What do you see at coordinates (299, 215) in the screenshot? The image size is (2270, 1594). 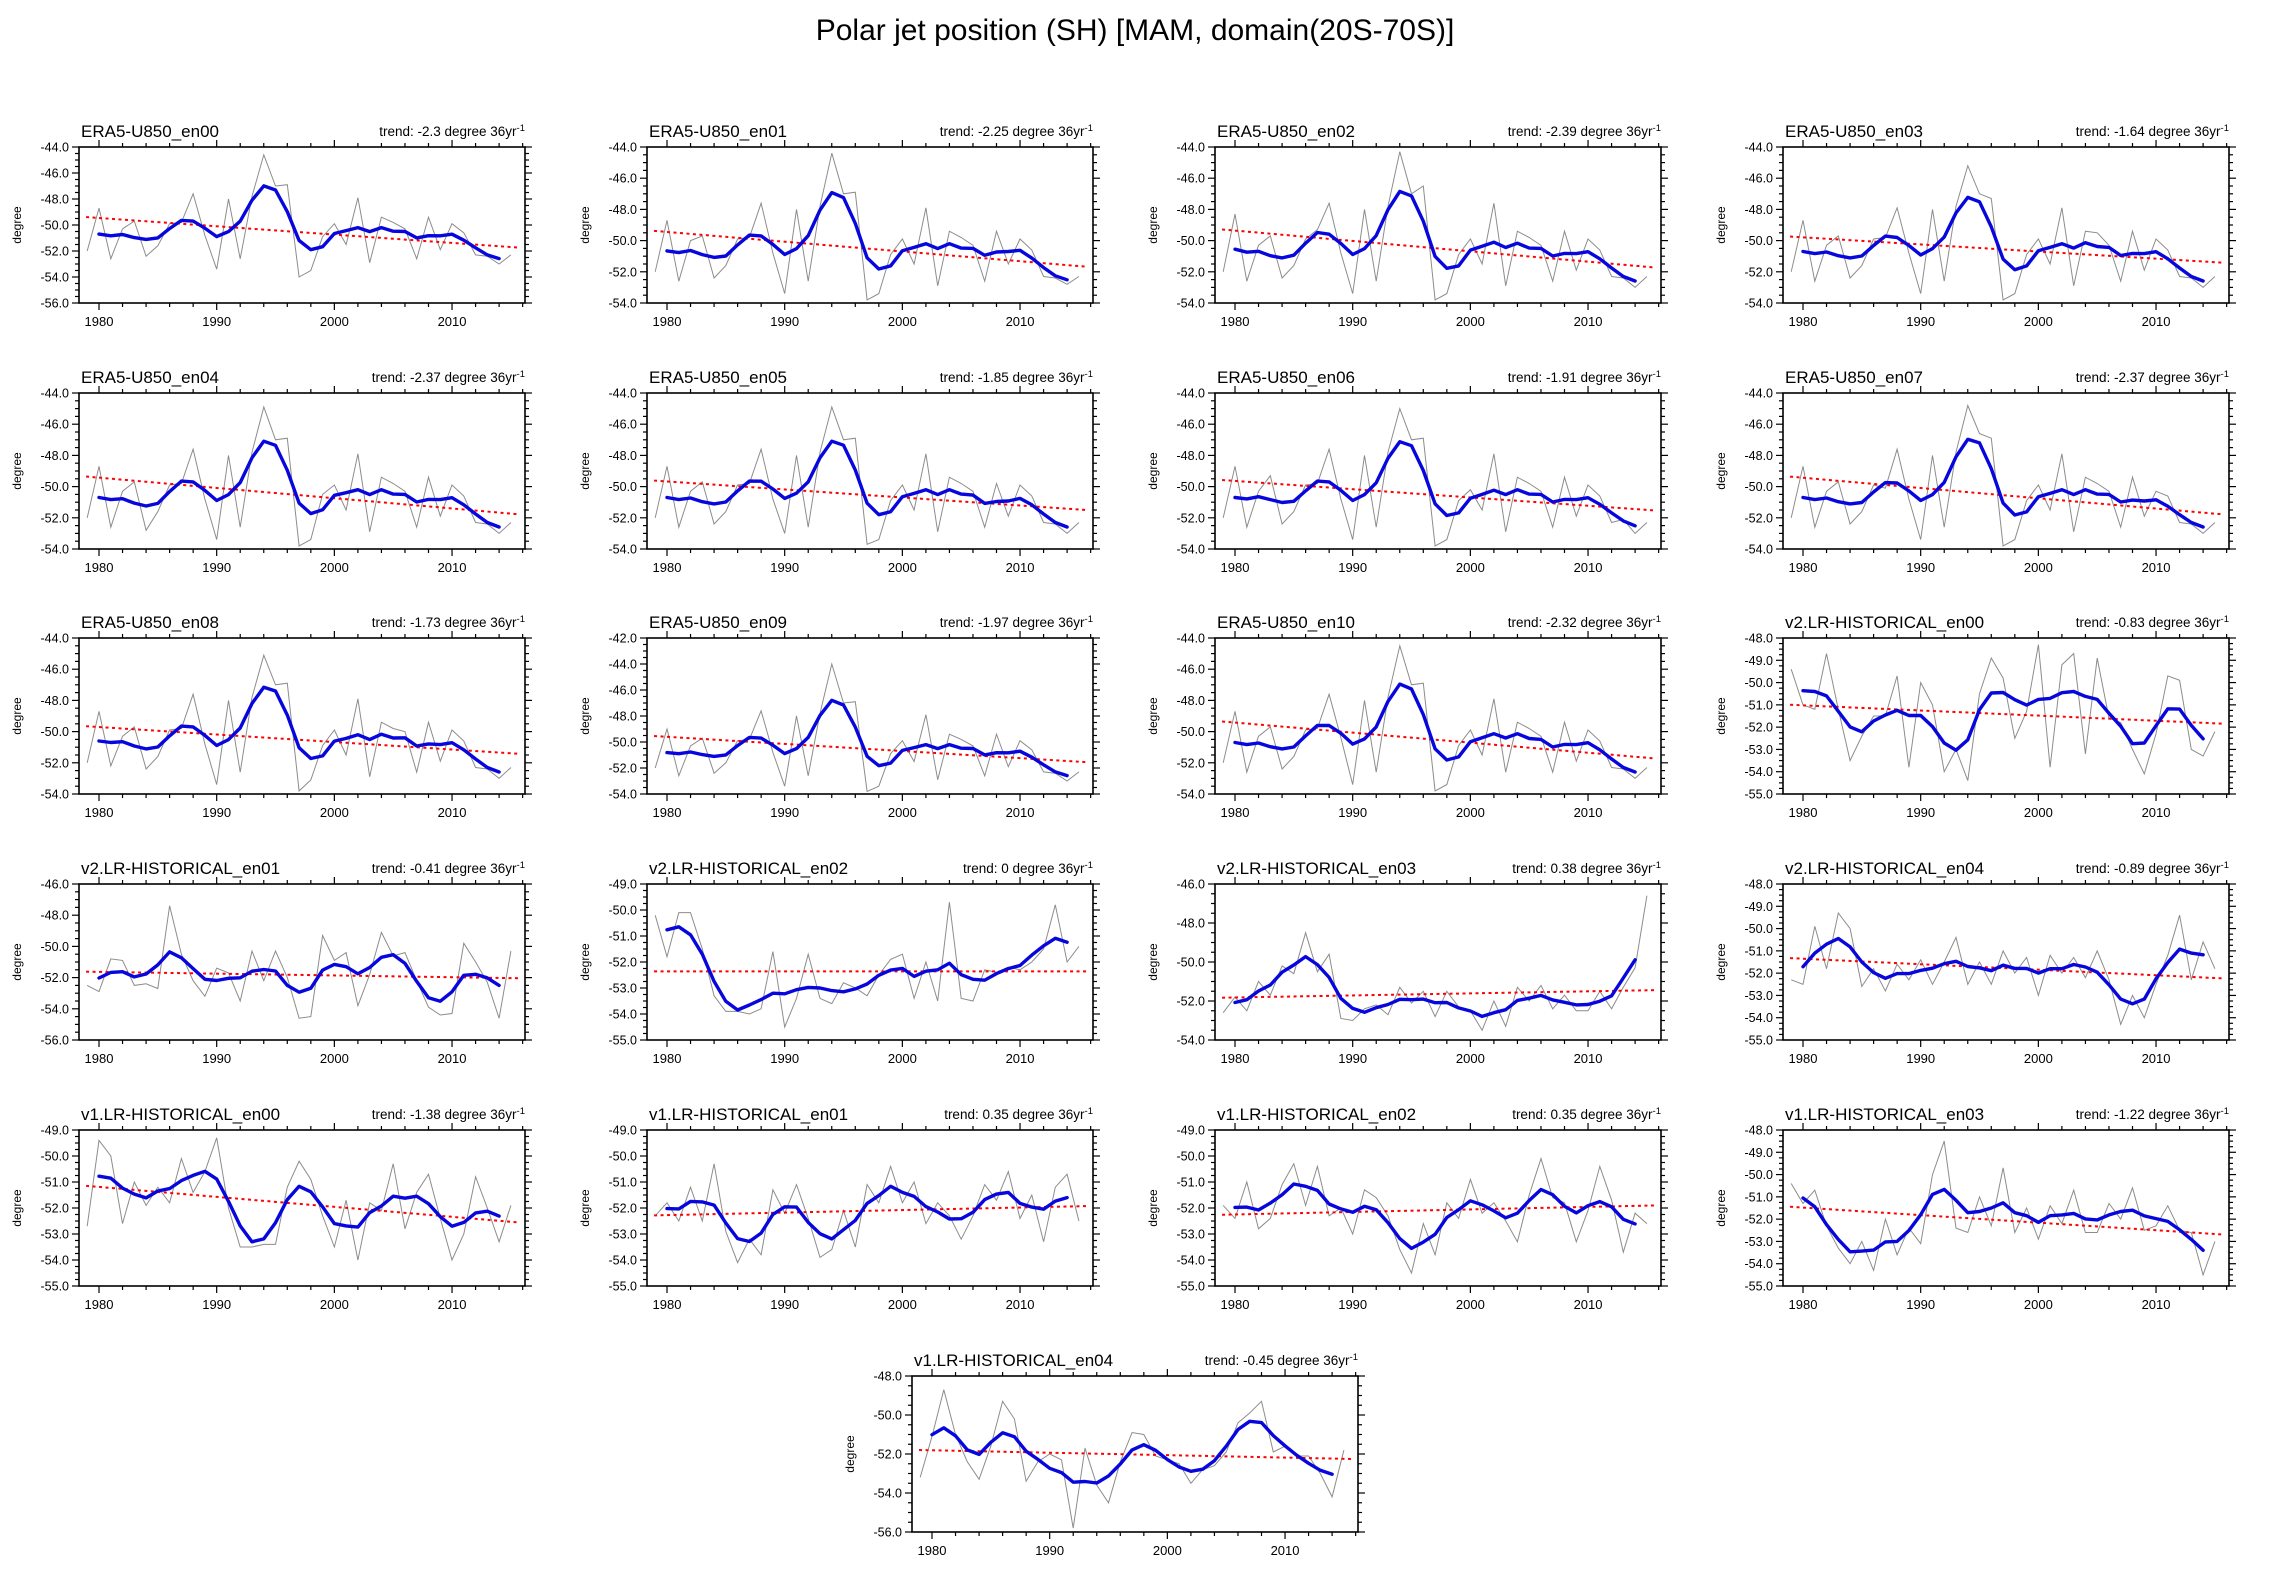 I see `annual-series-line` at bounding box center [299, 215].